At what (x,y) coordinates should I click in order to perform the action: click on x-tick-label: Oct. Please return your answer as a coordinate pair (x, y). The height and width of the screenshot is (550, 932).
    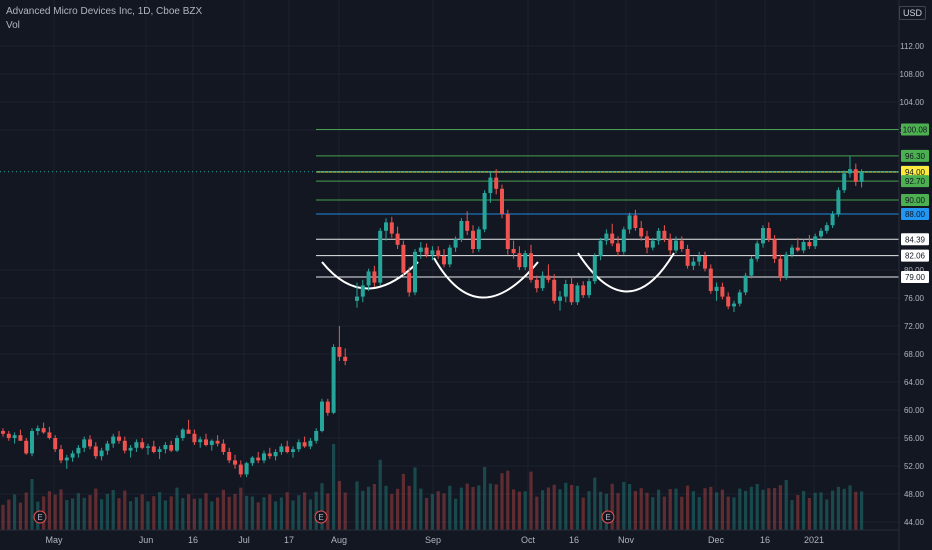
    Looking at the image, I should click on (528, 540).